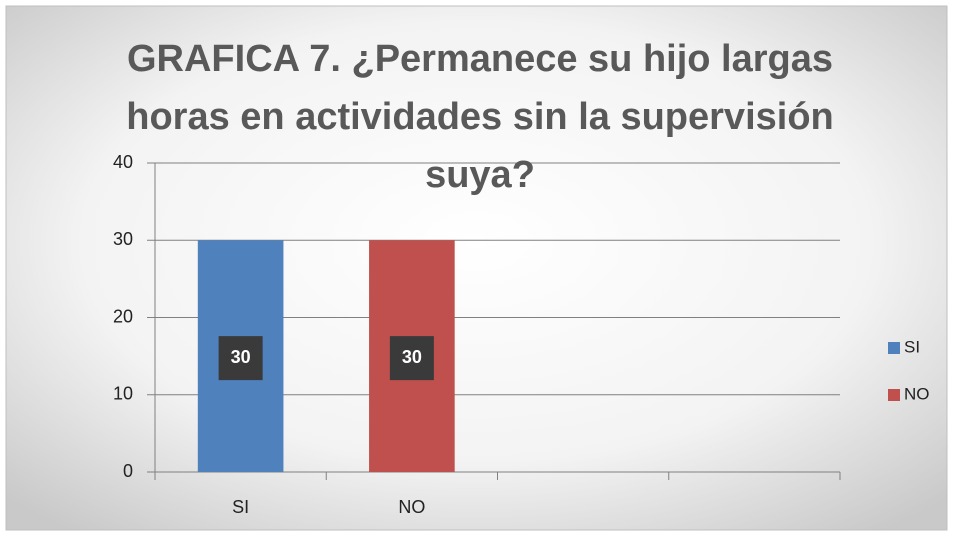  What do you see at coordinates (123, 316) in the screenshot?
I see `y-tick-label: 20` at bounding box center [123, 316].